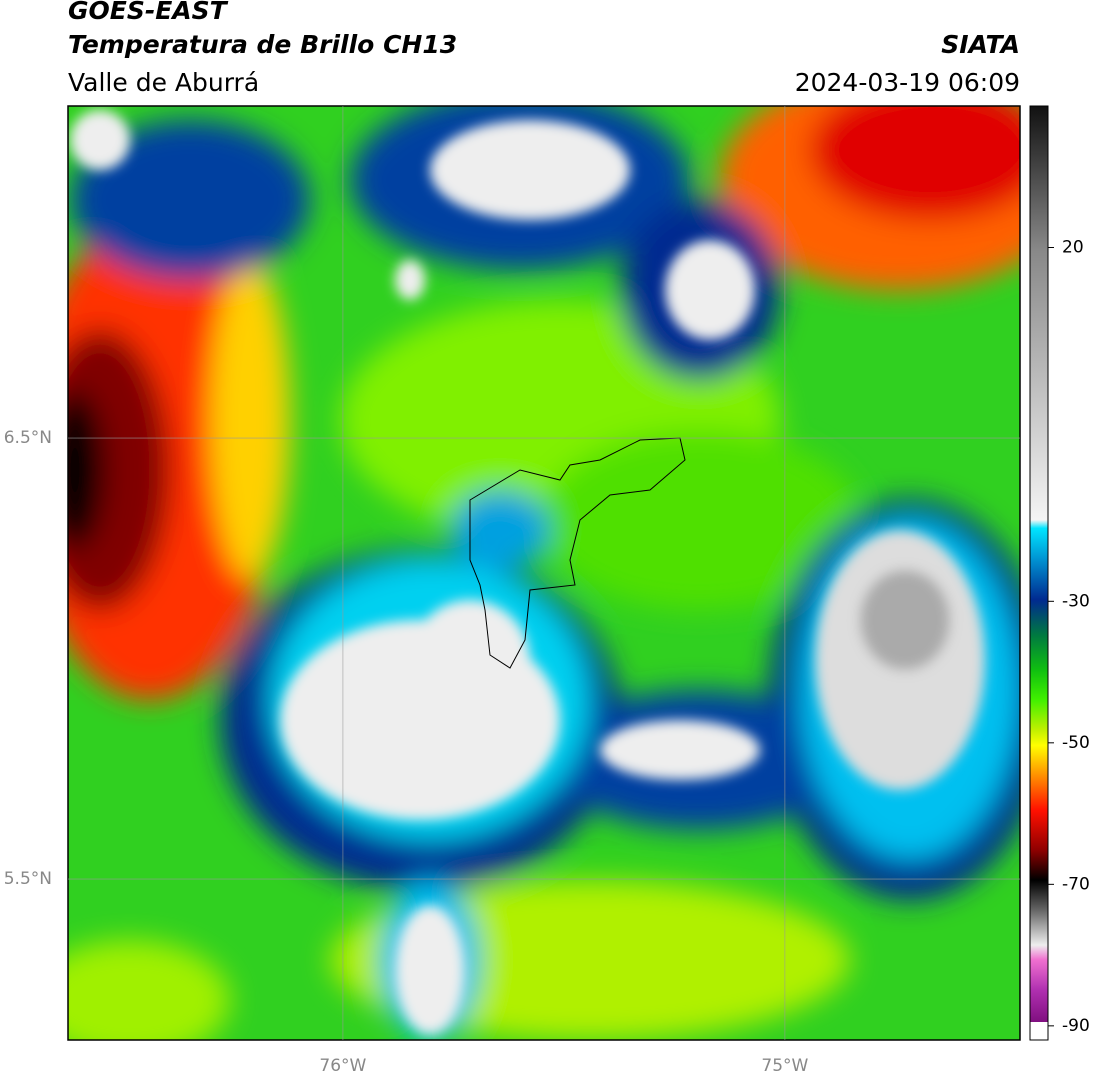 This screenshot has width=1094, height=1078. Describe the element at coordinates (784, 1066) in the screenshot. I see `x-tick-label: 75°W` at that location.